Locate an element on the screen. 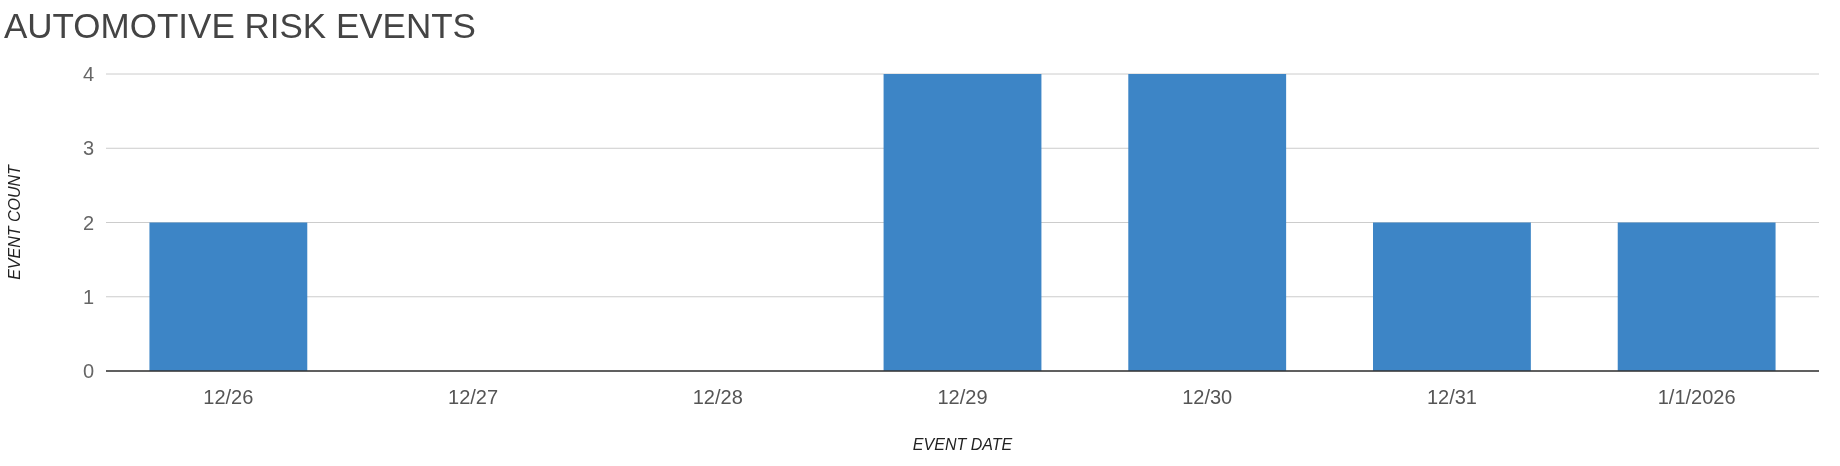  x-tick-label: 12/27 is located at coordinates (473, 397).